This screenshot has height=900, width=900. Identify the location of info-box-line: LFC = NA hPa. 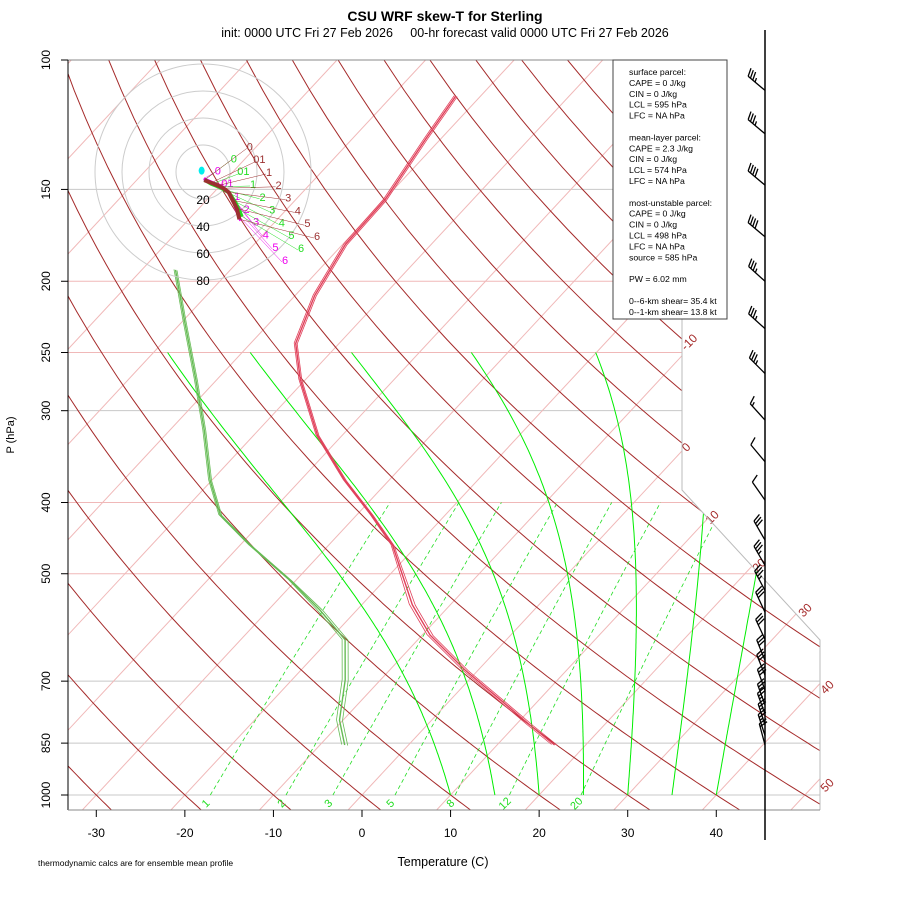
(657, 181).